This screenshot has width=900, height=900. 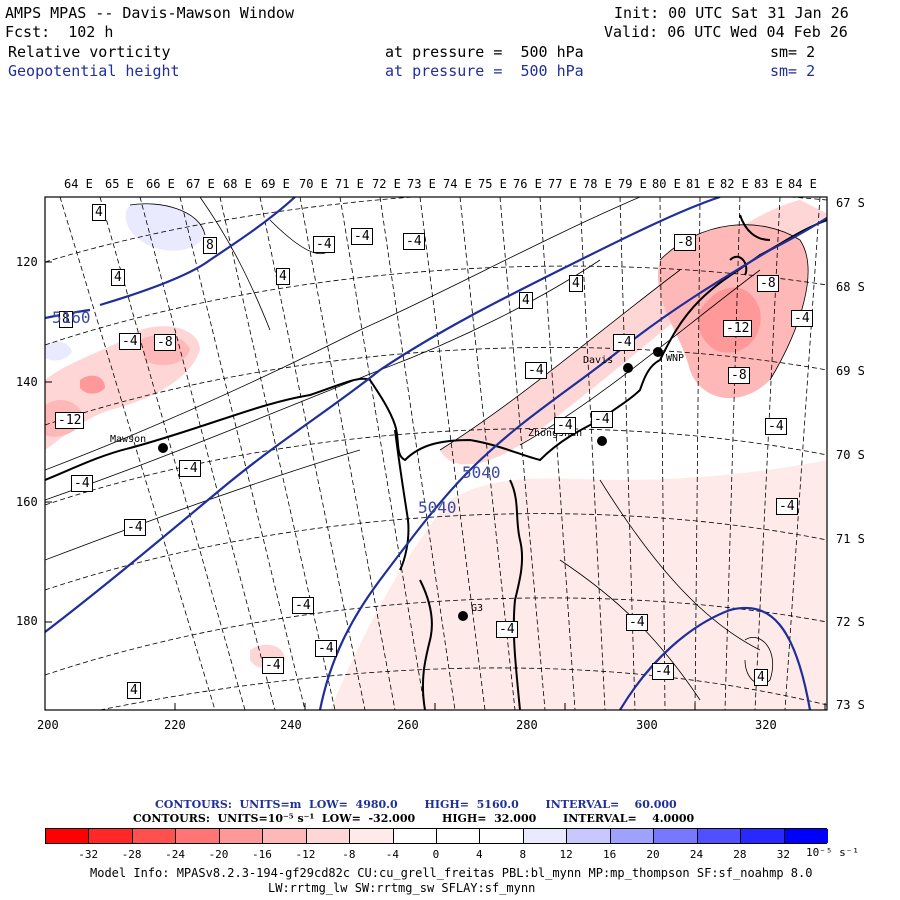 I want to click on zhongshan-marker, so click(x=602, y=441).